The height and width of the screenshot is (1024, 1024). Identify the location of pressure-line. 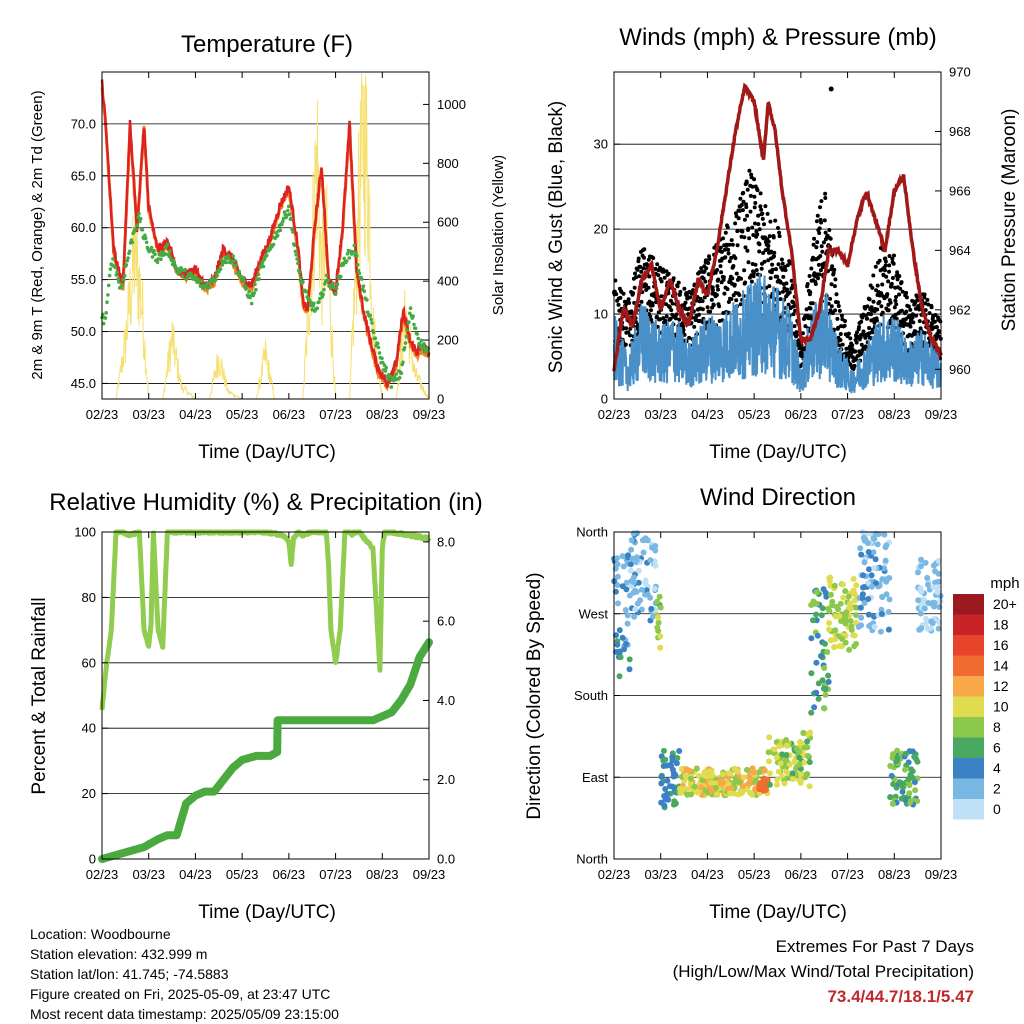
(777, 227).